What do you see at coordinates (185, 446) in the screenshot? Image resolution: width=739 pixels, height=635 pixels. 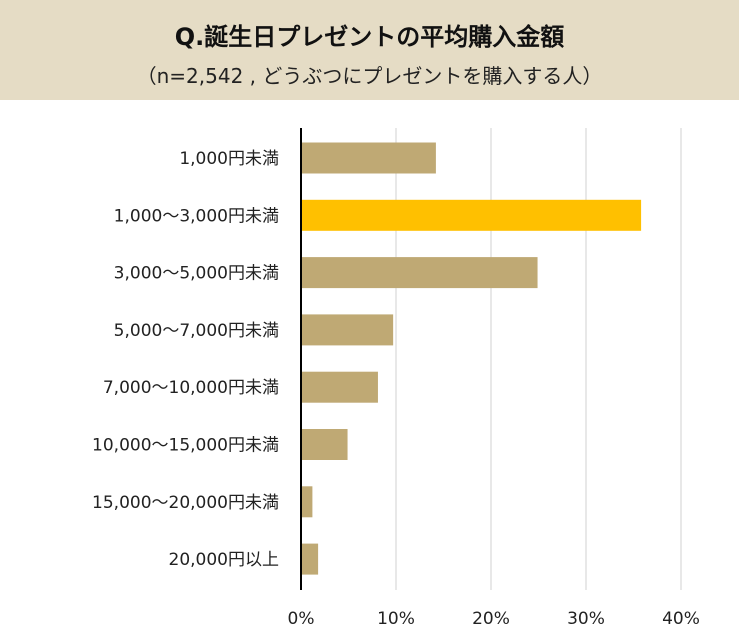 I see `category-label: 10,000～15,000円未満` at bounding box center [185, 446].